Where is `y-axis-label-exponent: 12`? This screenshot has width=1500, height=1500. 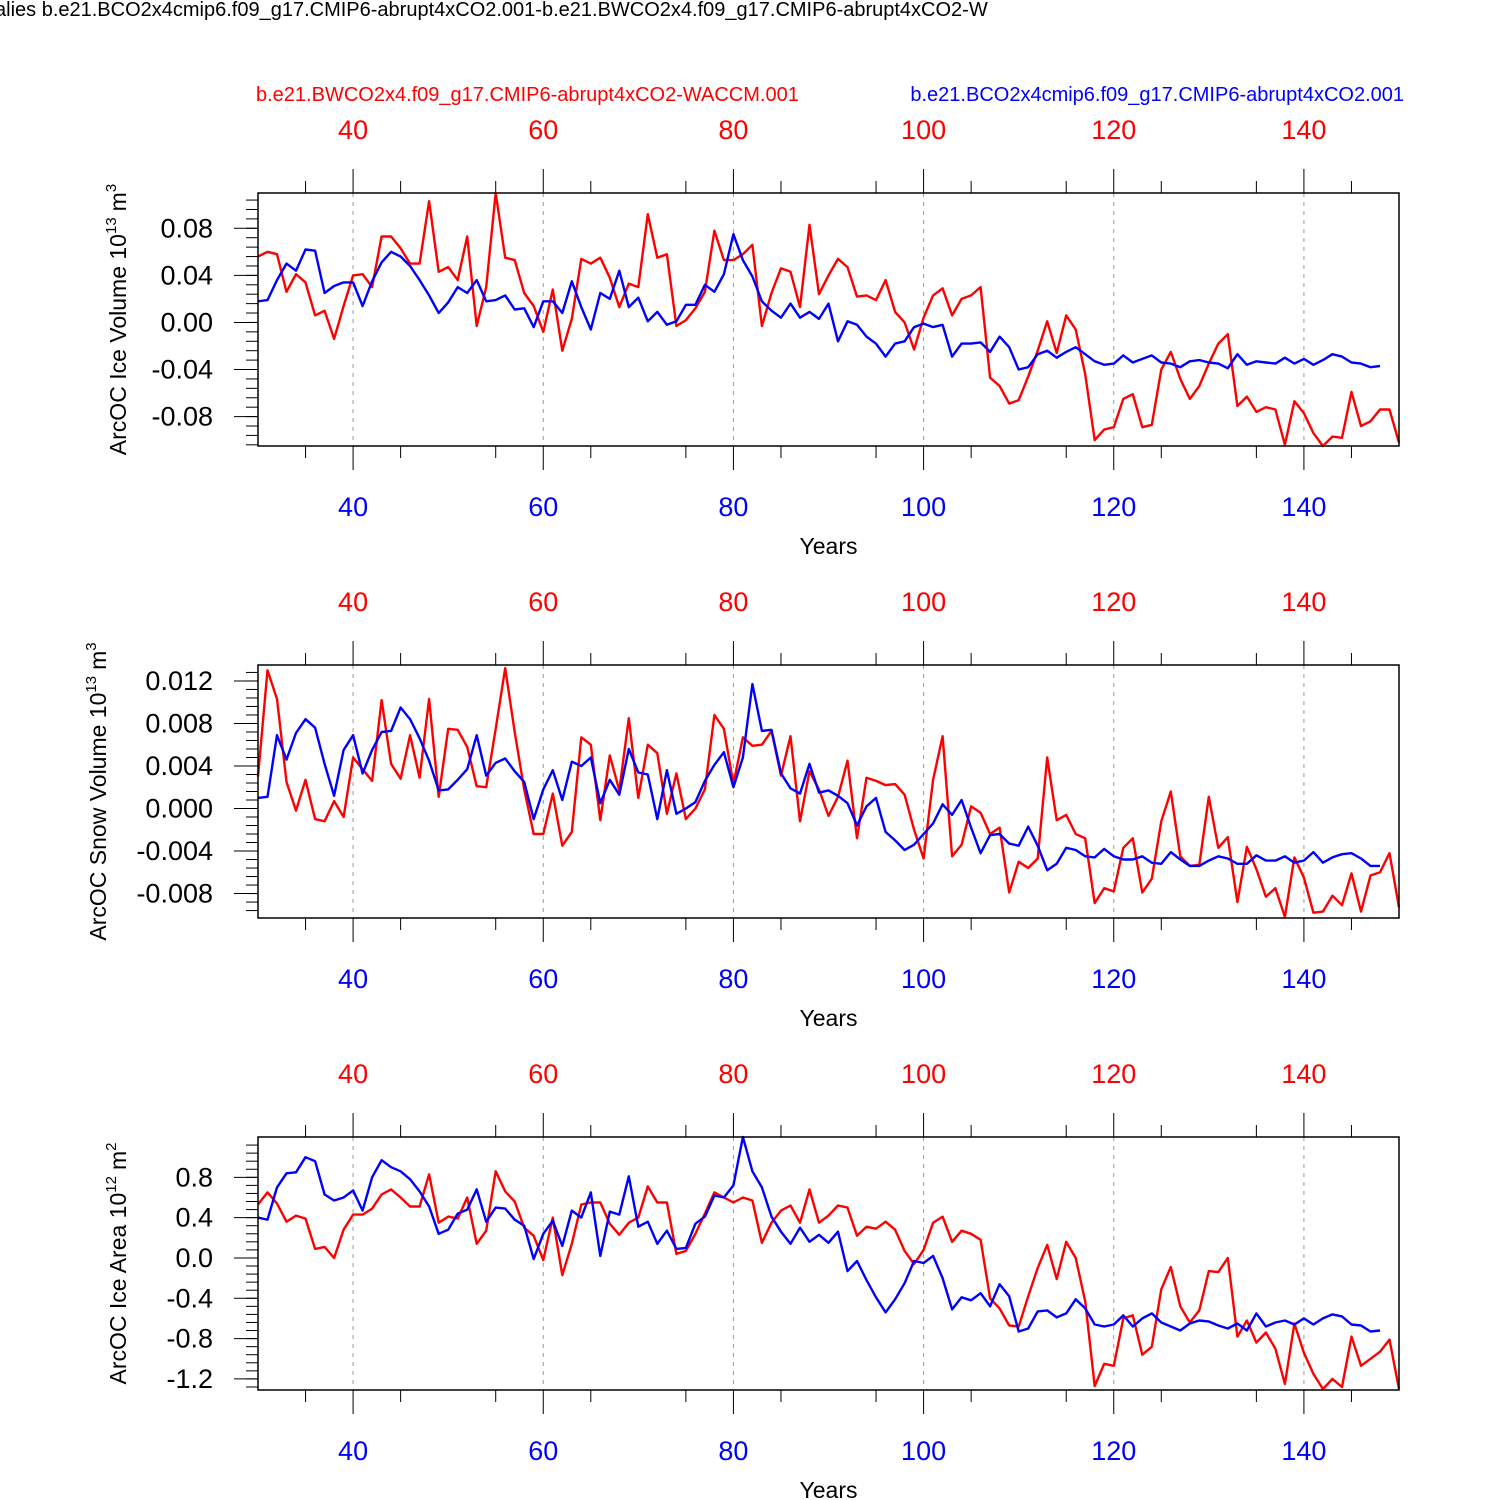
y-axis-label-exponent: 12 is located at coordinates (111, 1184).